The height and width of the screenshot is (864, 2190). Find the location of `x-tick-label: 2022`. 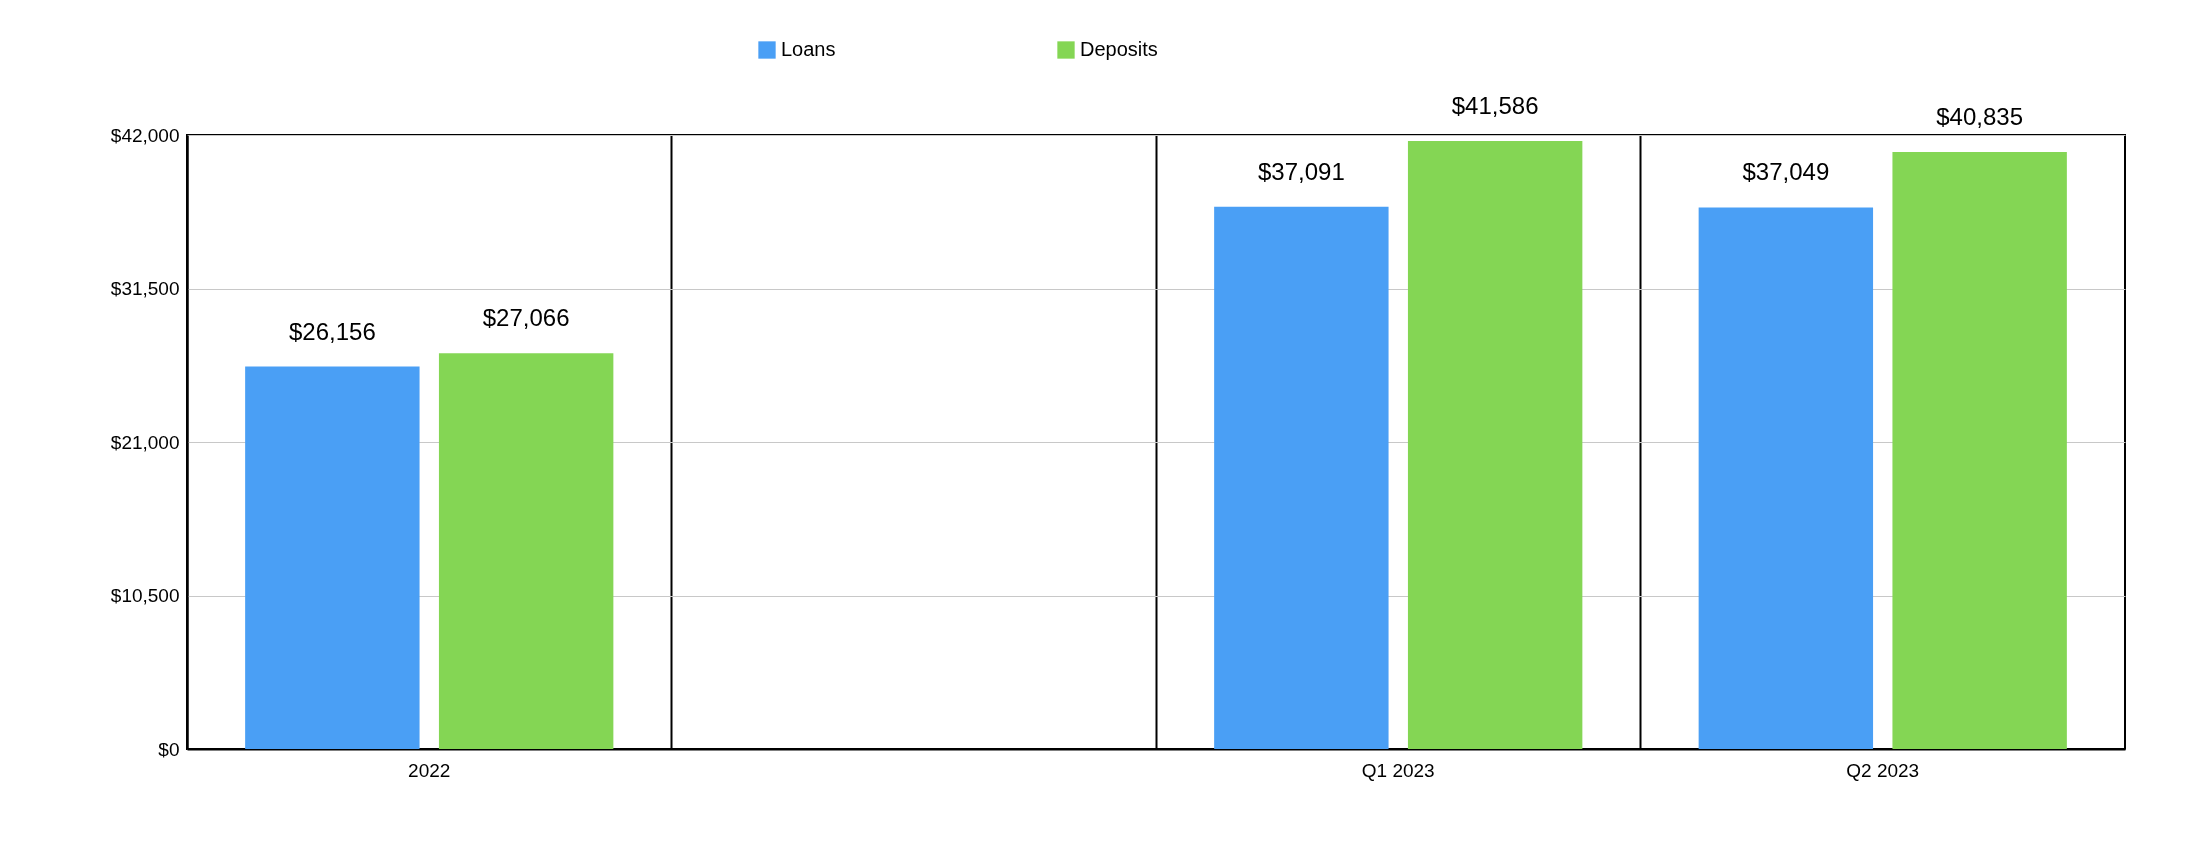

x-tick-label: 2022 is located at coordinates (429, 770).